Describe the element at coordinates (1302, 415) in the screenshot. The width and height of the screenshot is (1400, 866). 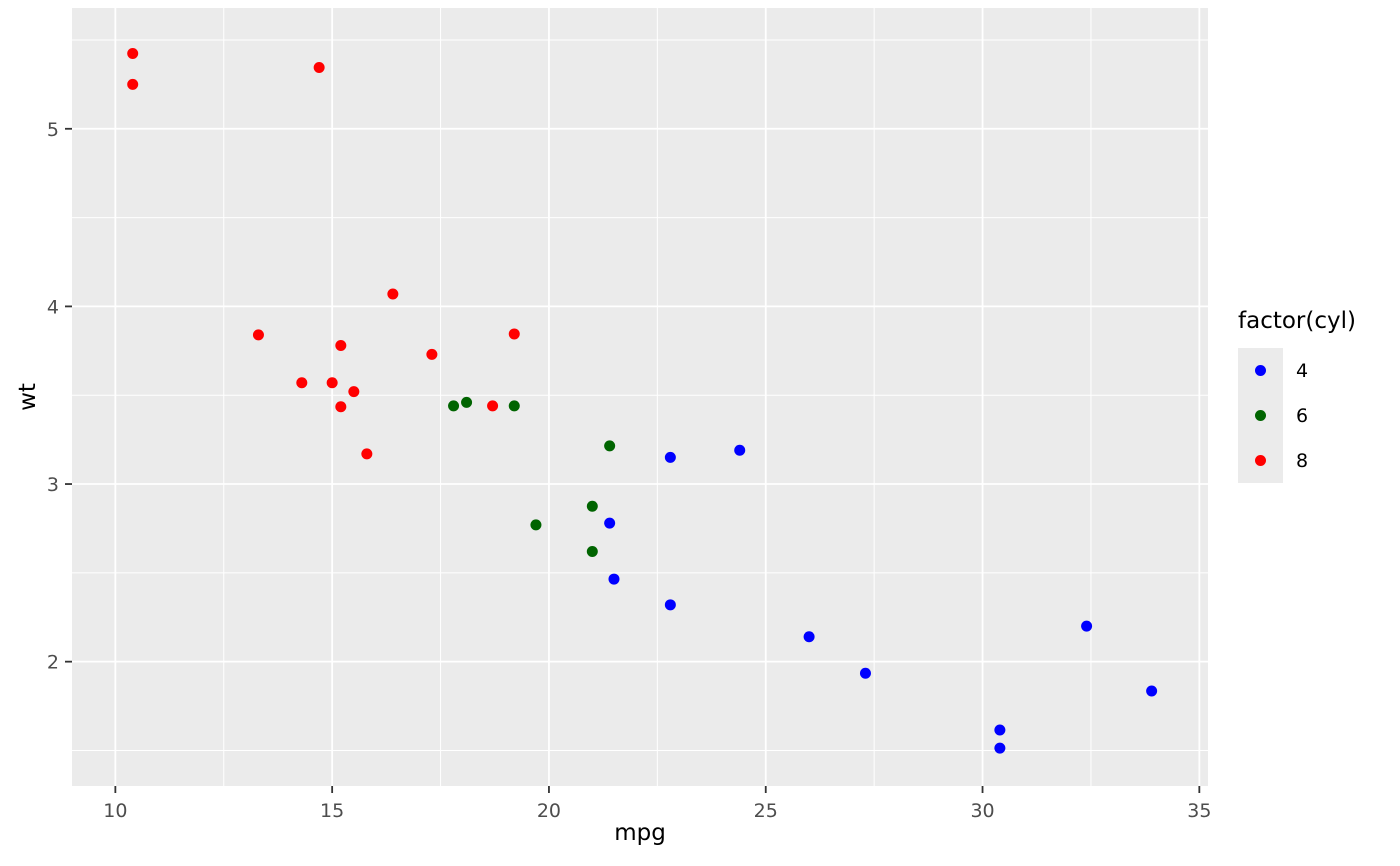
I see `legend-label: 6` at that location.